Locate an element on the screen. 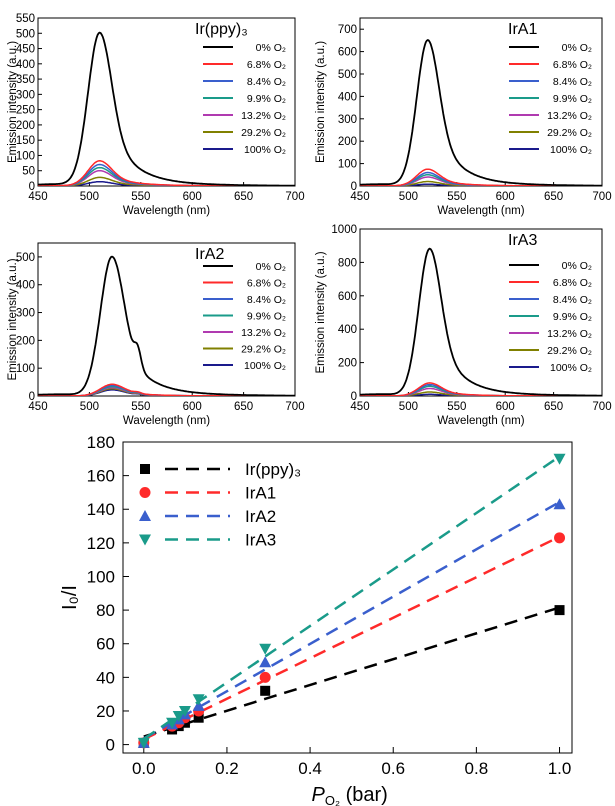 The image size is (615, 806). y-tick-label: 550 is located at coordinates (25, 19).